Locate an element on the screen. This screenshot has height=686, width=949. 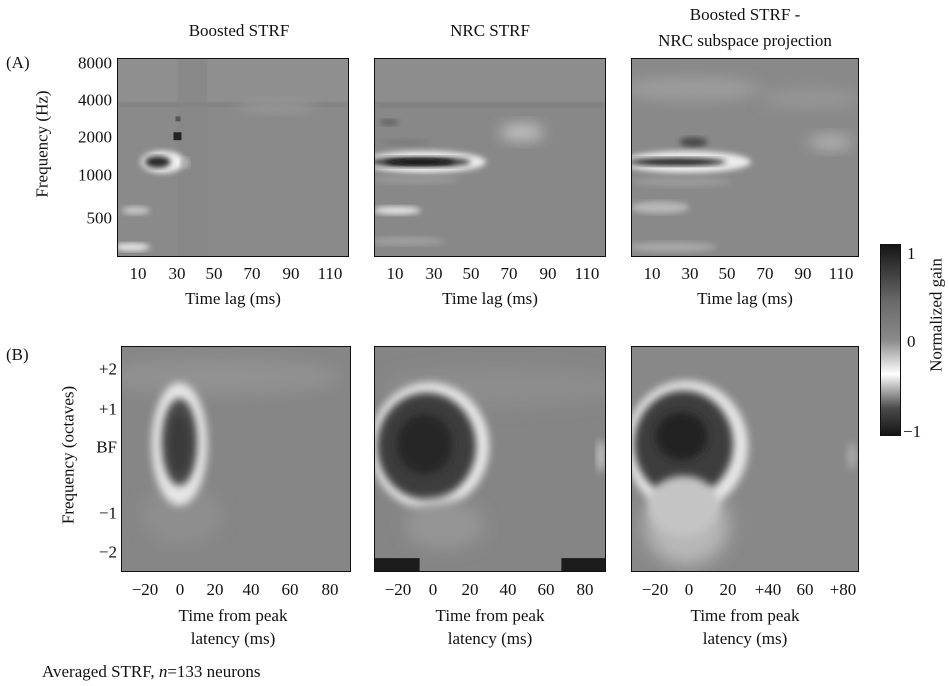
row-b-ytick: +2 is located at coordinates (107, 369).